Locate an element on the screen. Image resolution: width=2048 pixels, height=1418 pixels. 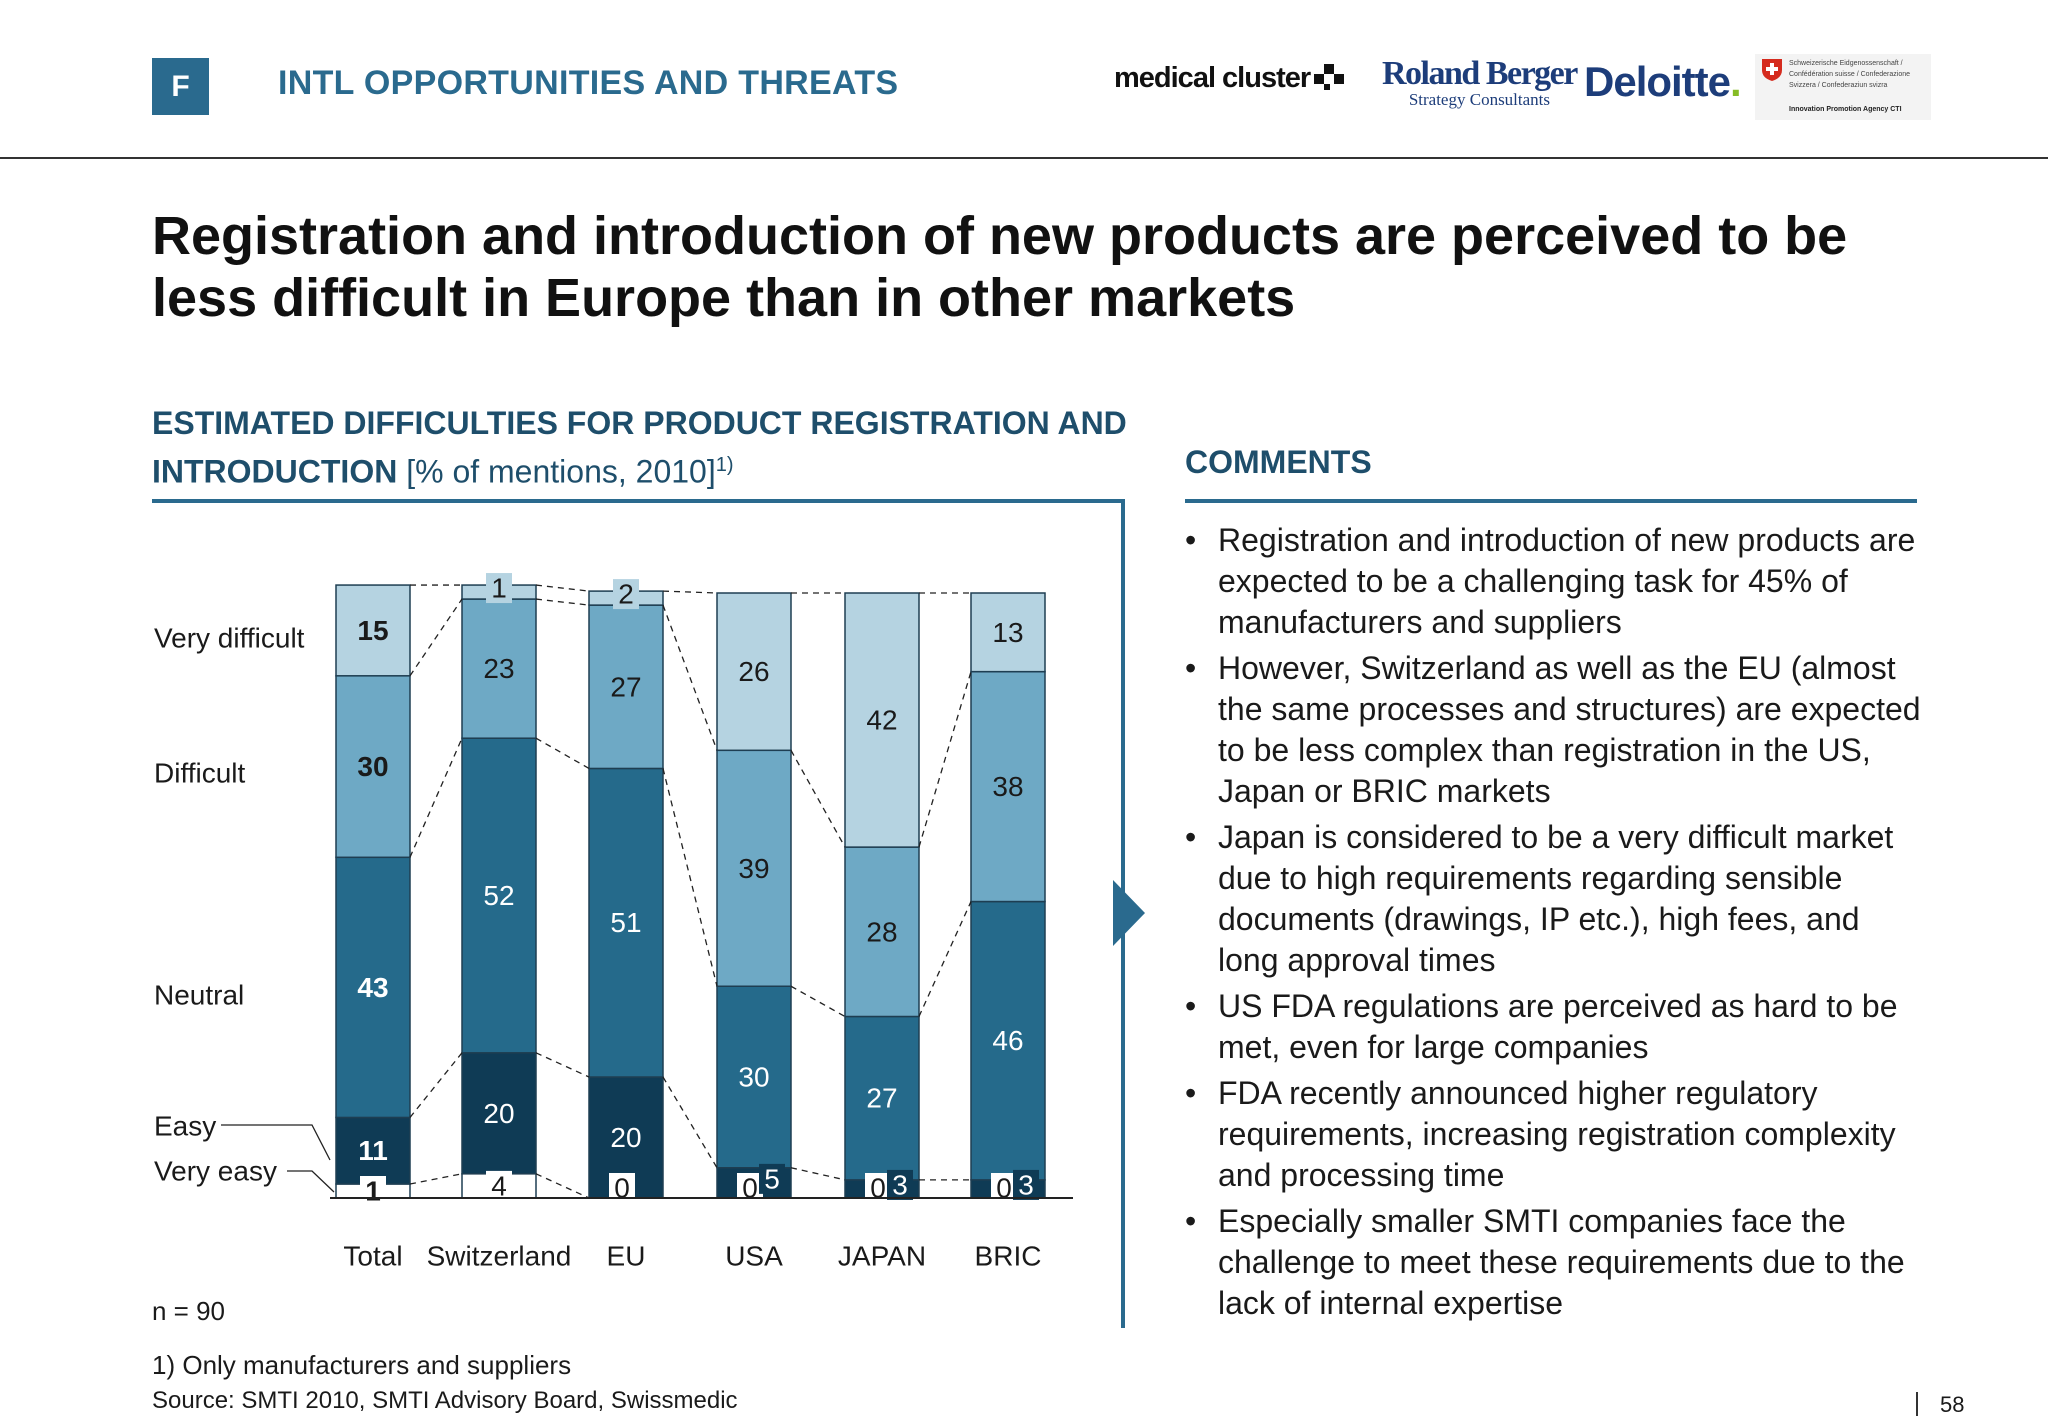
bar-segment-japan-very-difficult is located at coordinates (882, 720).